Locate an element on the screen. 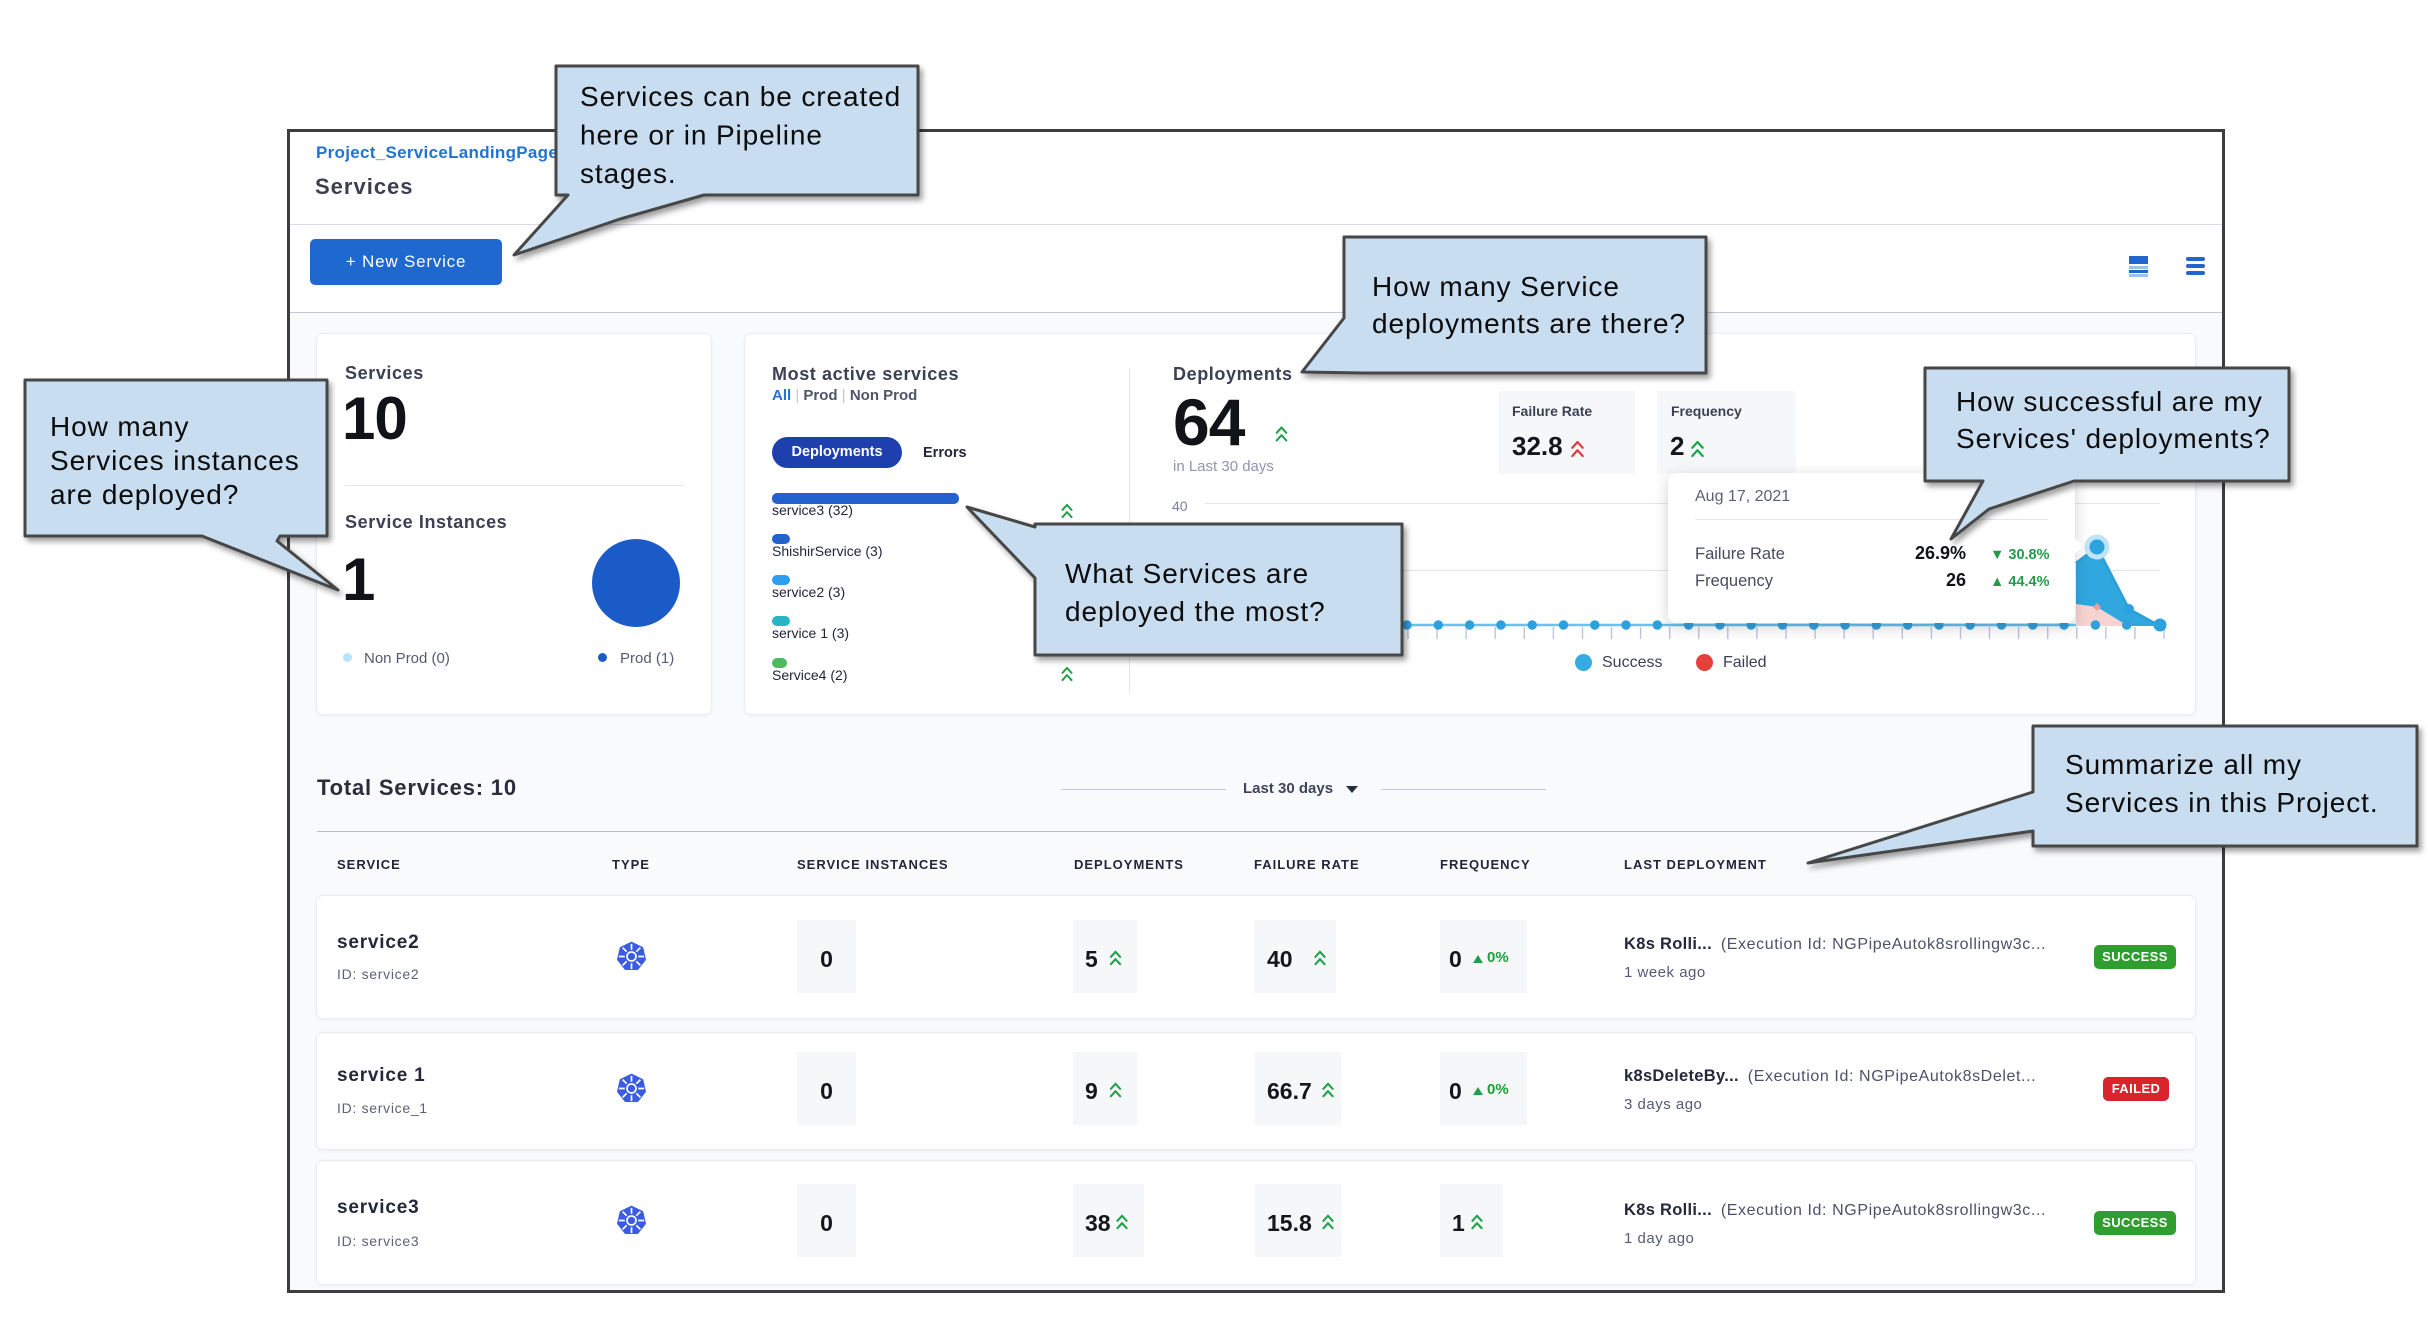 This screenshot has height=1319, width=2428. svg-text: Services can be created is located at coordinates (740, 96).